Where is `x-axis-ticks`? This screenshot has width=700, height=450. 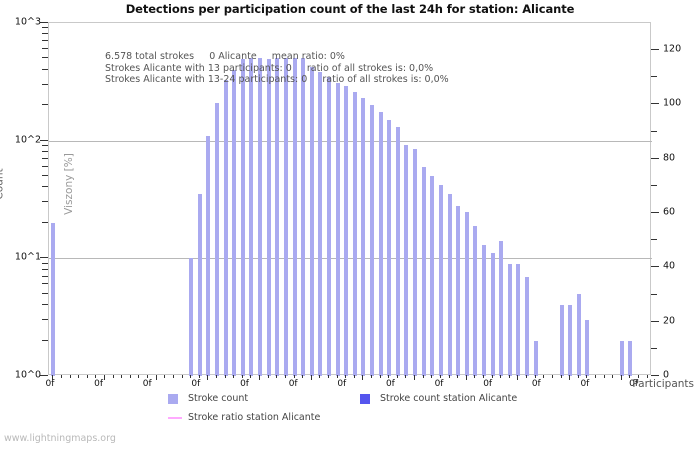 x-axis-ticks is located at coordinates (349, 378).